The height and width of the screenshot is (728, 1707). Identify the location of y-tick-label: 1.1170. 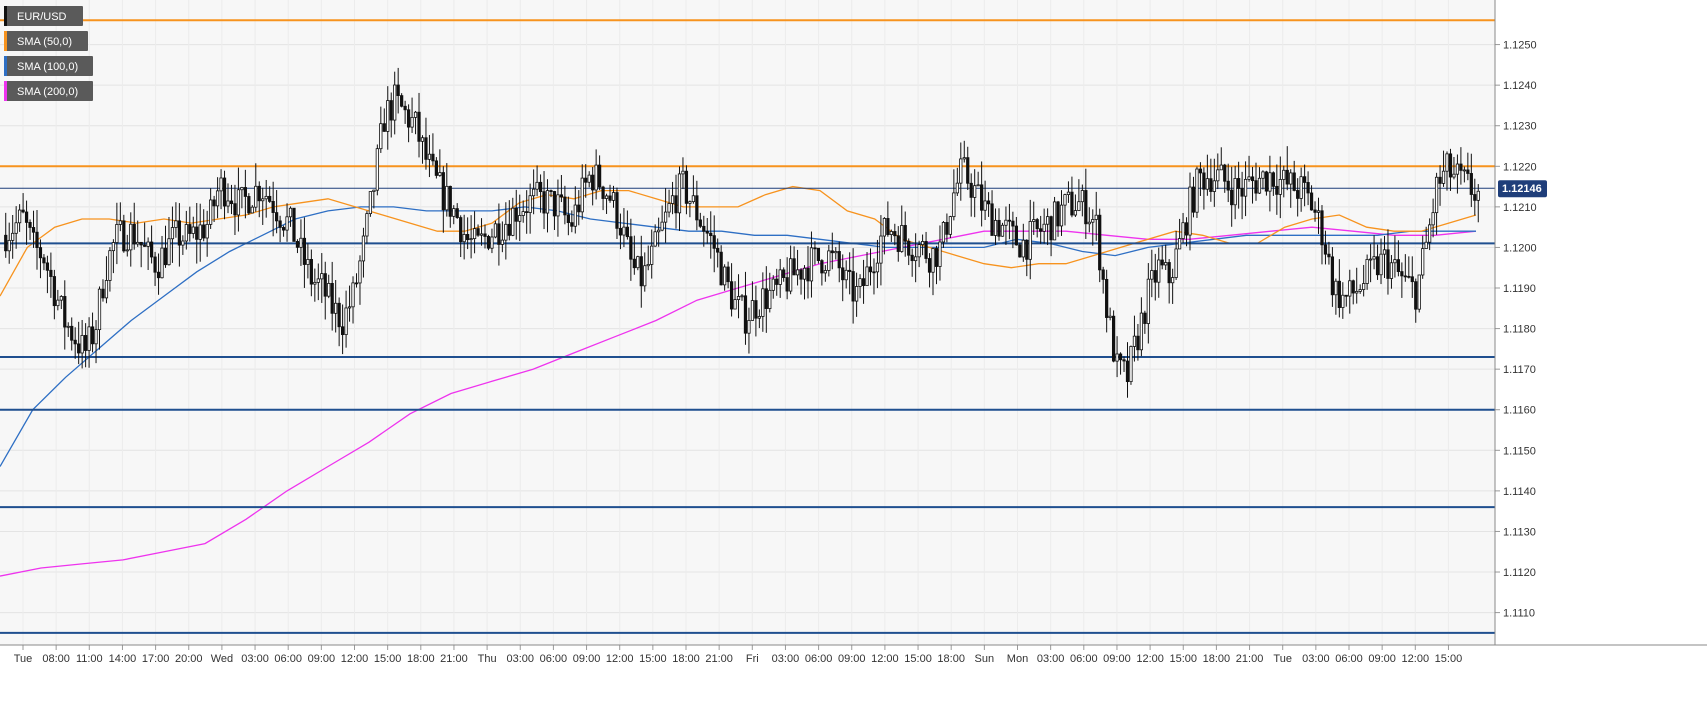
(1519, 370).